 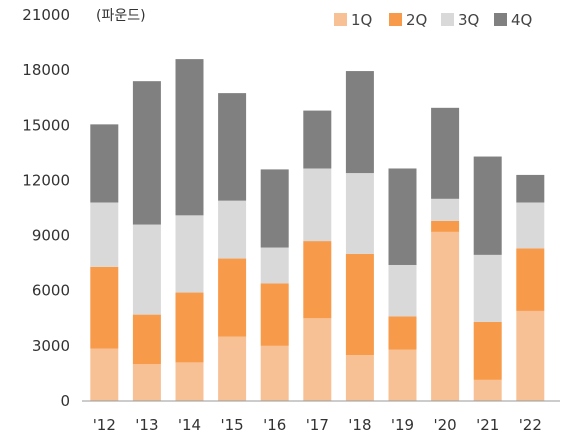 I want to click on unit-label: (파운드), so click(x=121, y=16).